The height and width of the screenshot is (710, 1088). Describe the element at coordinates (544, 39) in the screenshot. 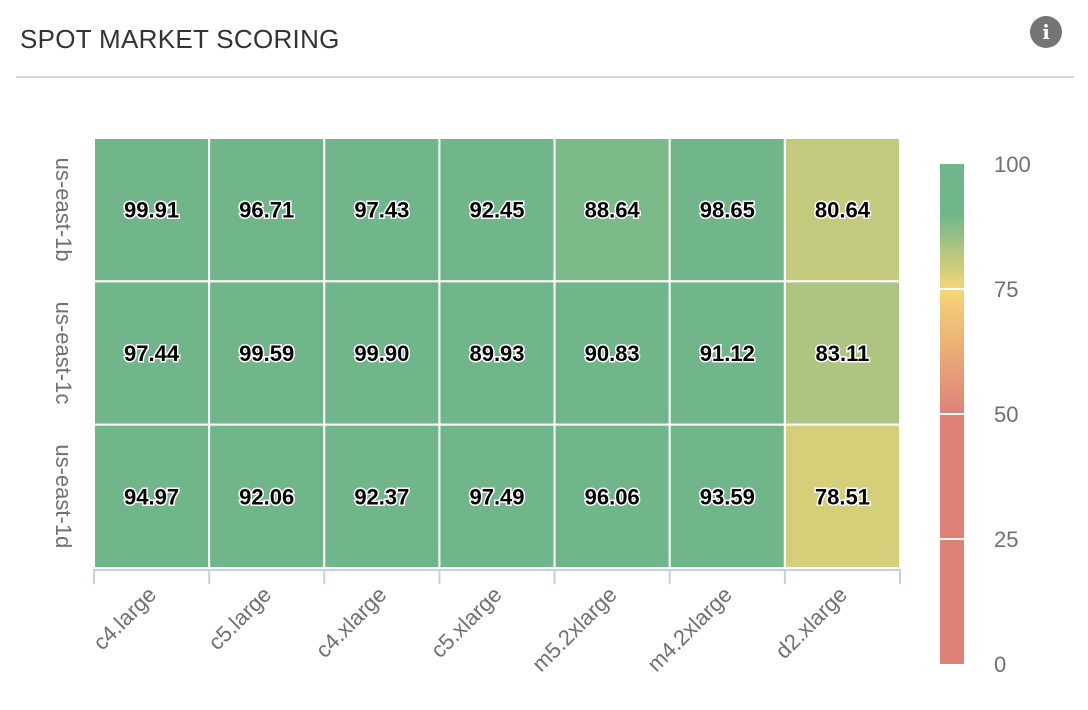

I see `panel-header: SPOT MARKET SCORING i` at that location.